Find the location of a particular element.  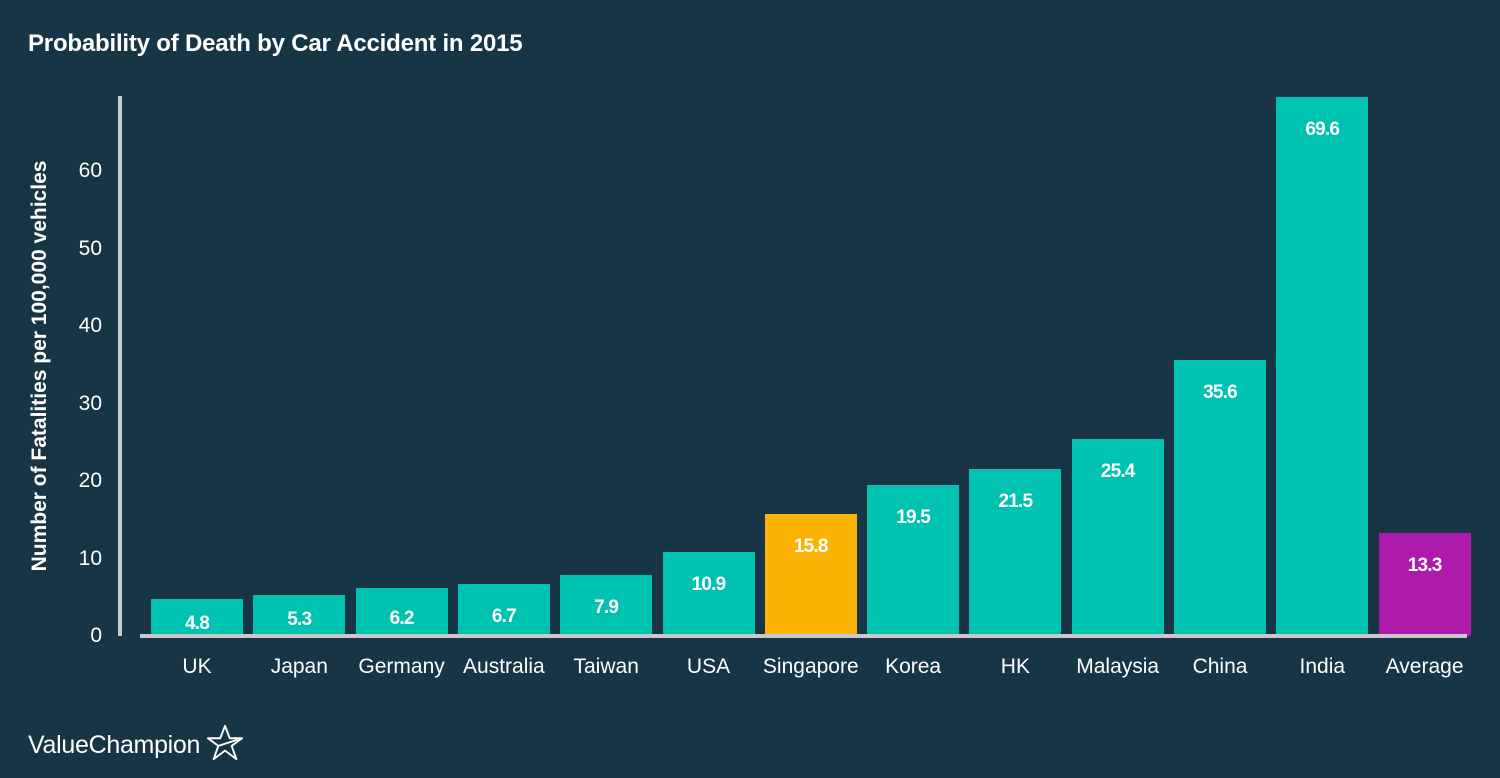

bar-hk: 21.5 is located at coordinates (1015, 552).